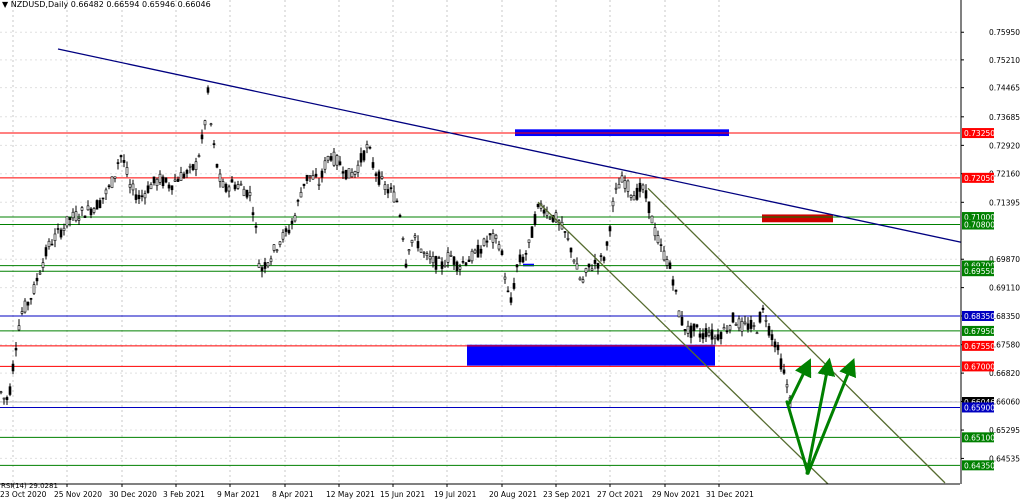 The width and height of the screenshot is (1024, 504). I want to click on level-tag-label: 0.69700, so click(979, 266).